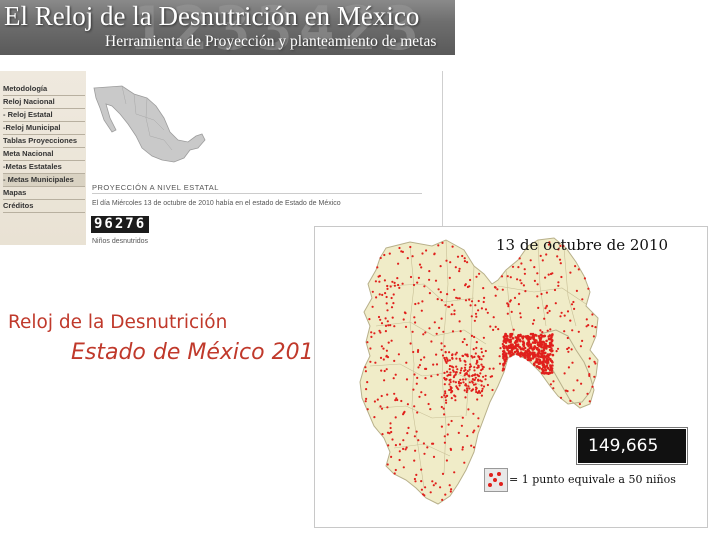 The width and height of the screenshot is (720, 540). What do you see at coordinates (44, 115) in the screenshot?
I see `nav-item-reloj-estatal: - Reloj Estatal` at bounding box center [44, 115].